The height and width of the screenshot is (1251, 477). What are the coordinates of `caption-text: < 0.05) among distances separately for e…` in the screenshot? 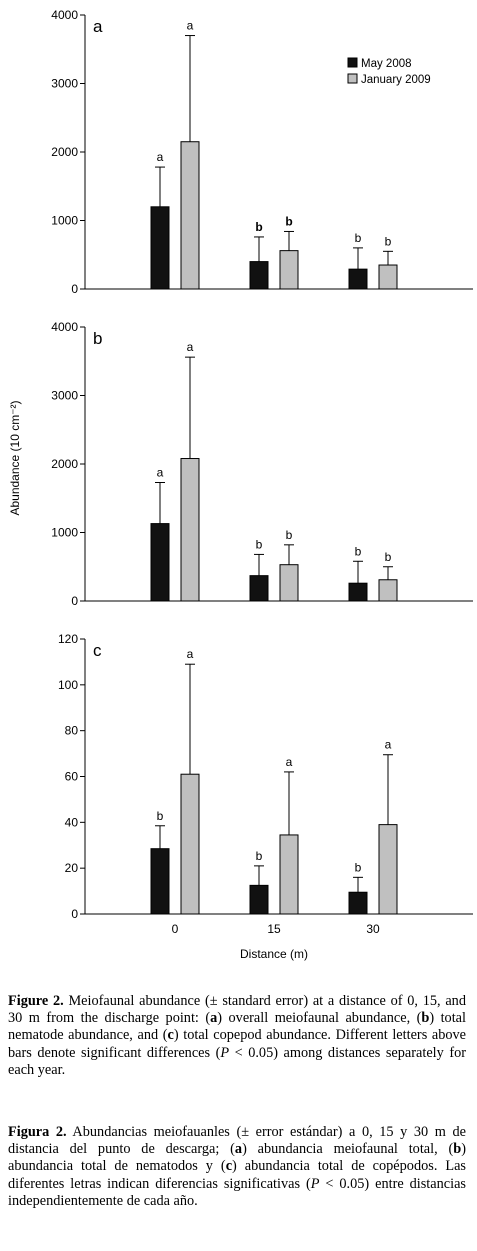 It's located at (237, 1061).